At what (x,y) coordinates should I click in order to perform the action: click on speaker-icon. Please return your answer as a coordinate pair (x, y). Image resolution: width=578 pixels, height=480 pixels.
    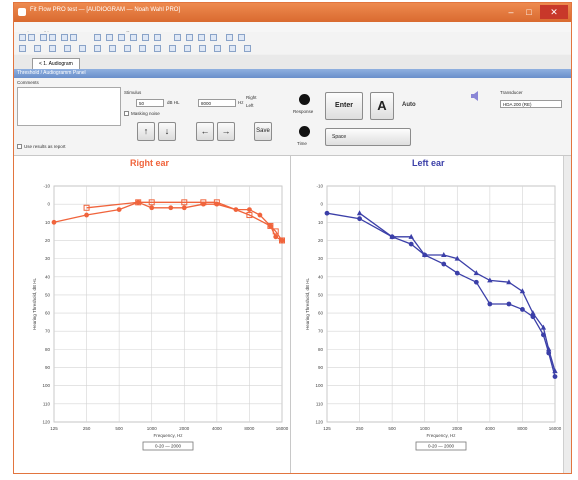
    Looking at the image, I should click on (475, 96).